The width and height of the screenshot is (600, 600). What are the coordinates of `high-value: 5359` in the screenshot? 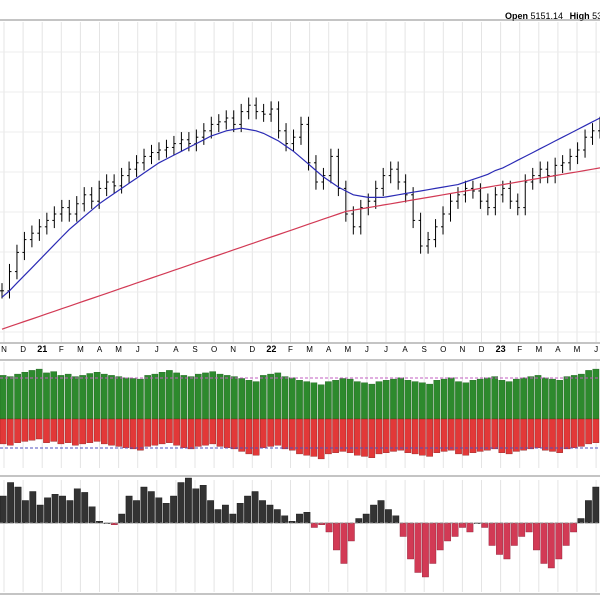 It's located at (596, 16).